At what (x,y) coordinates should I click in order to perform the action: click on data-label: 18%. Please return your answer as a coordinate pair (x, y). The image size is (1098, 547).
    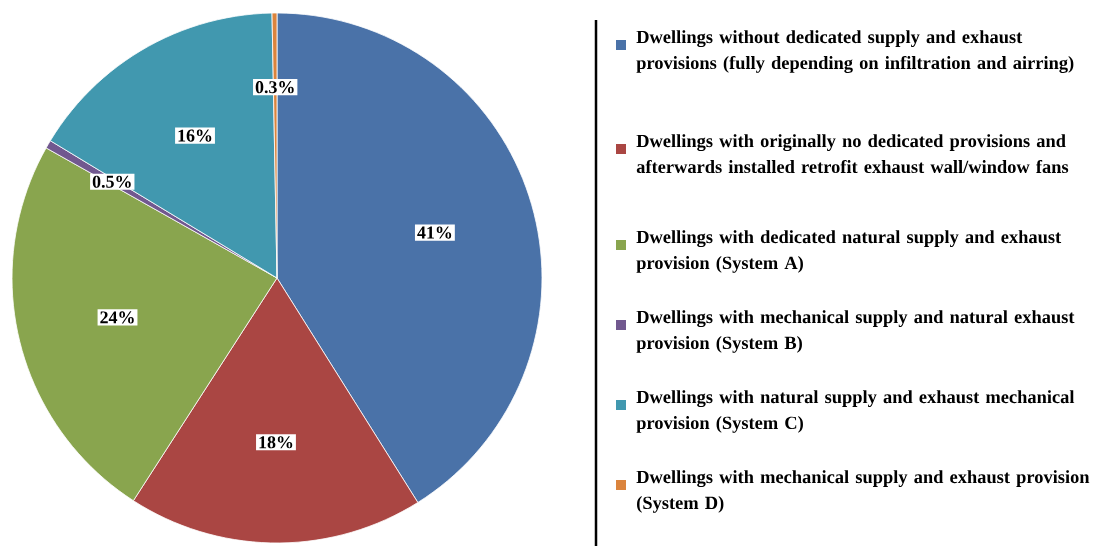
    Looking at the image, I should click on (276, 442).